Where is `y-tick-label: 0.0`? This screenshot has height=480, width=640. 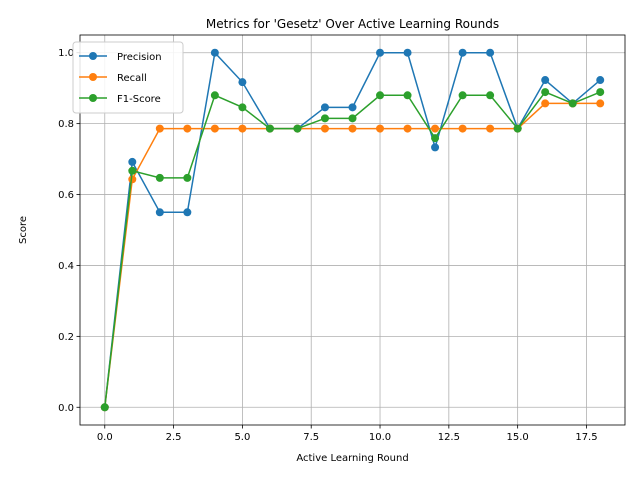
y-tick-label: 0.0 is located at coordinates (66, 408).